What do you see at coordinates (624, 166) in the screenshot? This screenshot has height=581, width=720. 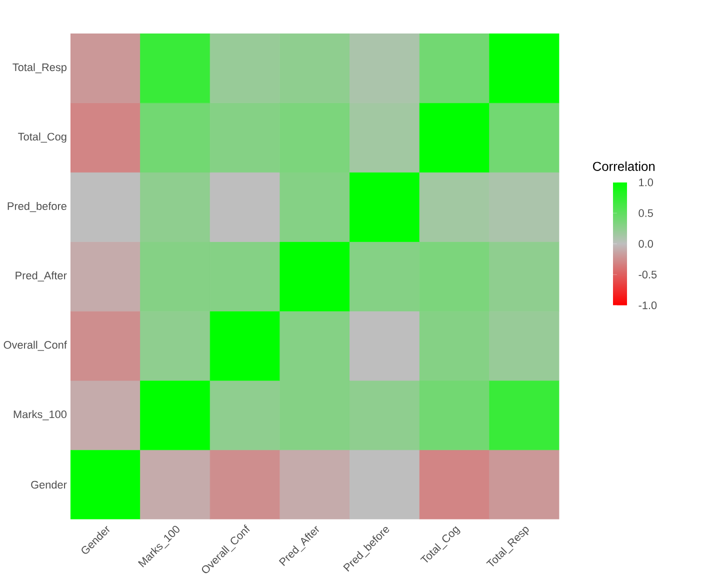 I see `color-bar-title: Correlation` at bounding box center [624, 166].